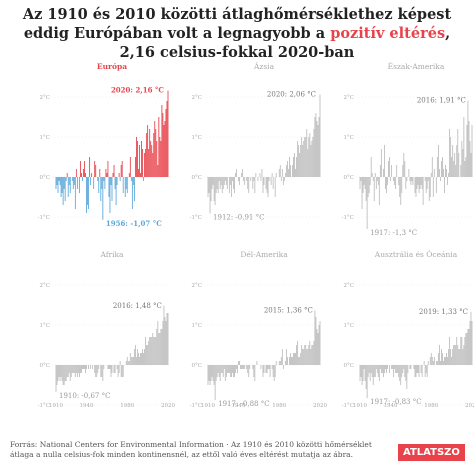 The height and width of the screenshot is (474, 474). Describe the element at coordinates (441, 101) in the screenshot. I see `max-annotation: 2016: 1,91 °C` at that location.